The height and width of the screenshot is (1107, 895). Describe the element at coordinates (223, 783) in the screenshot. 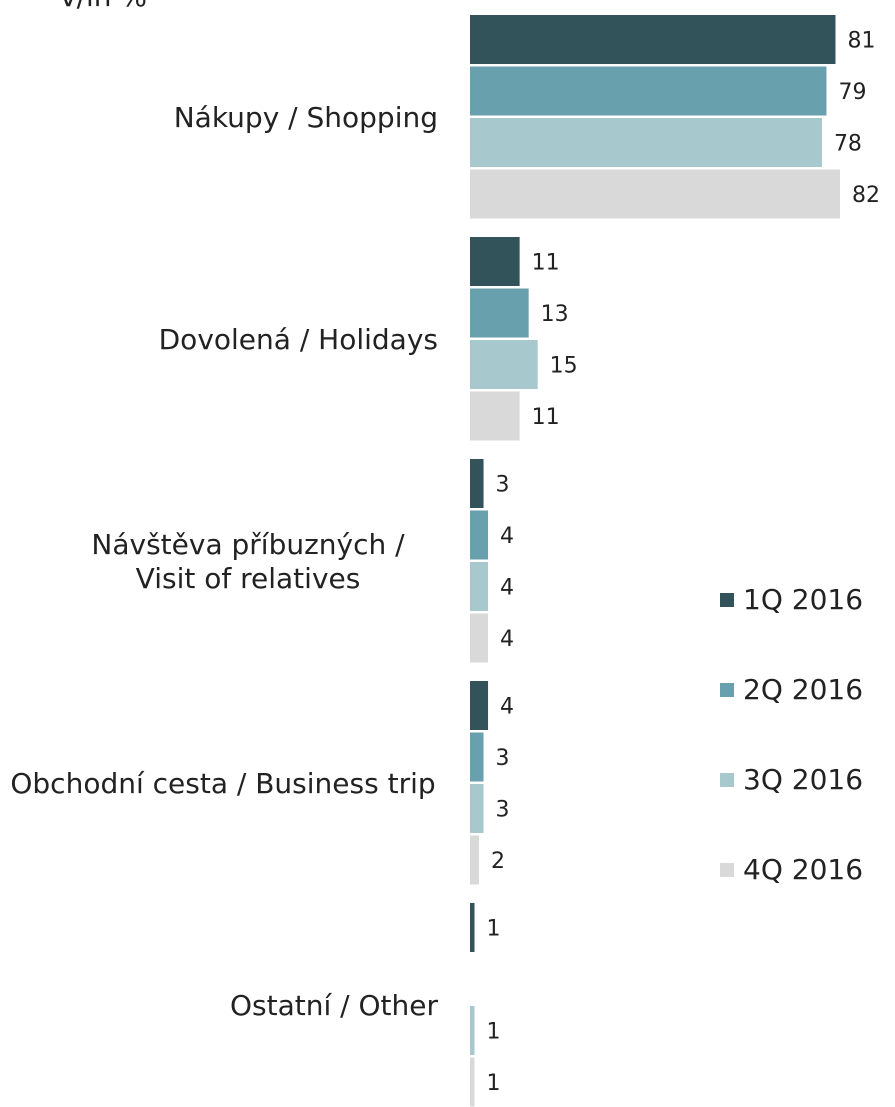

I see `category-label: Obchodní cesta / Business trip` at that location.